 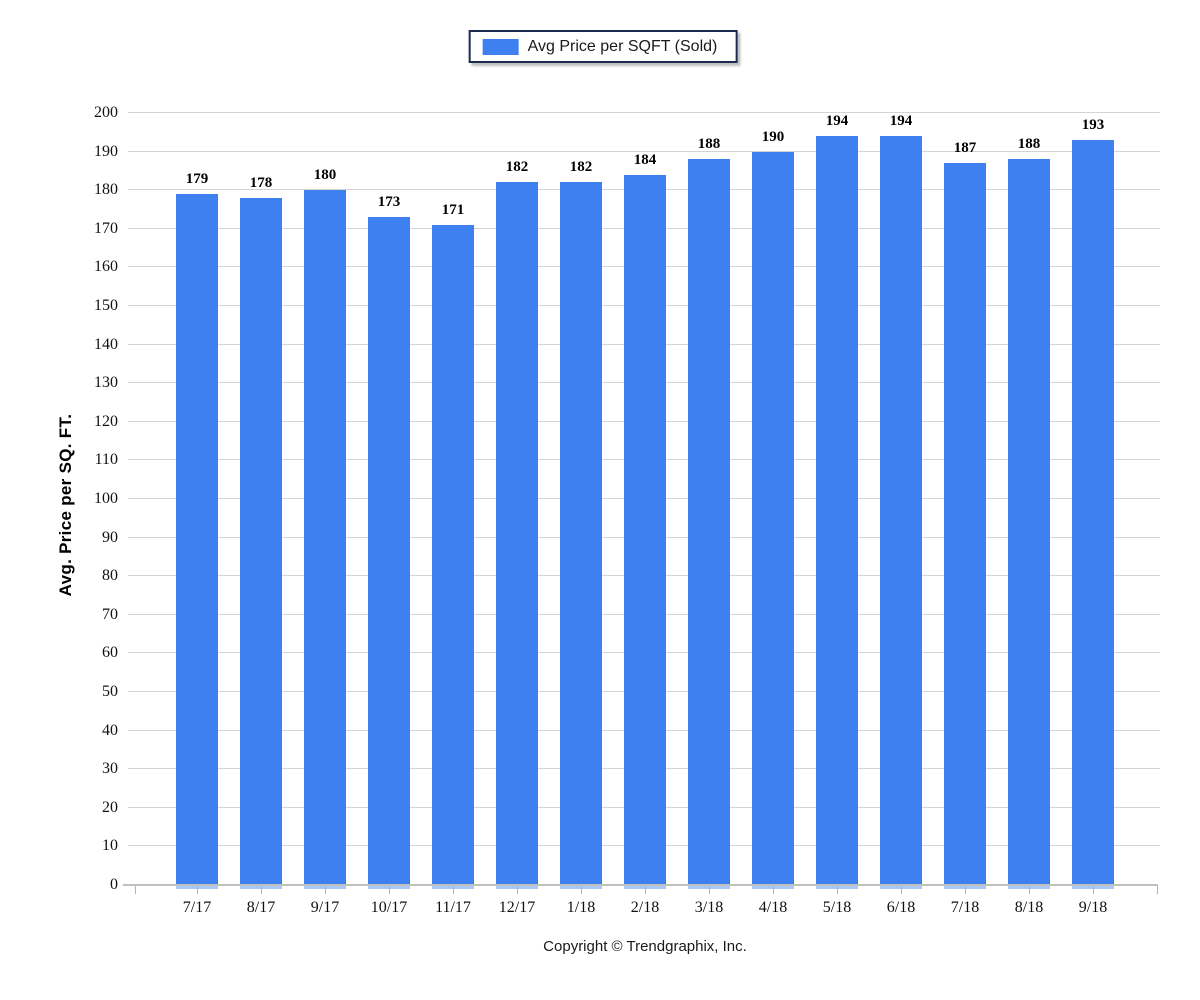 What do you see at coordinates (622, 46) in the screenshot?
I see `legend-label: Avg Price per SQFT (Sold)` at bounding box center [622, 46].